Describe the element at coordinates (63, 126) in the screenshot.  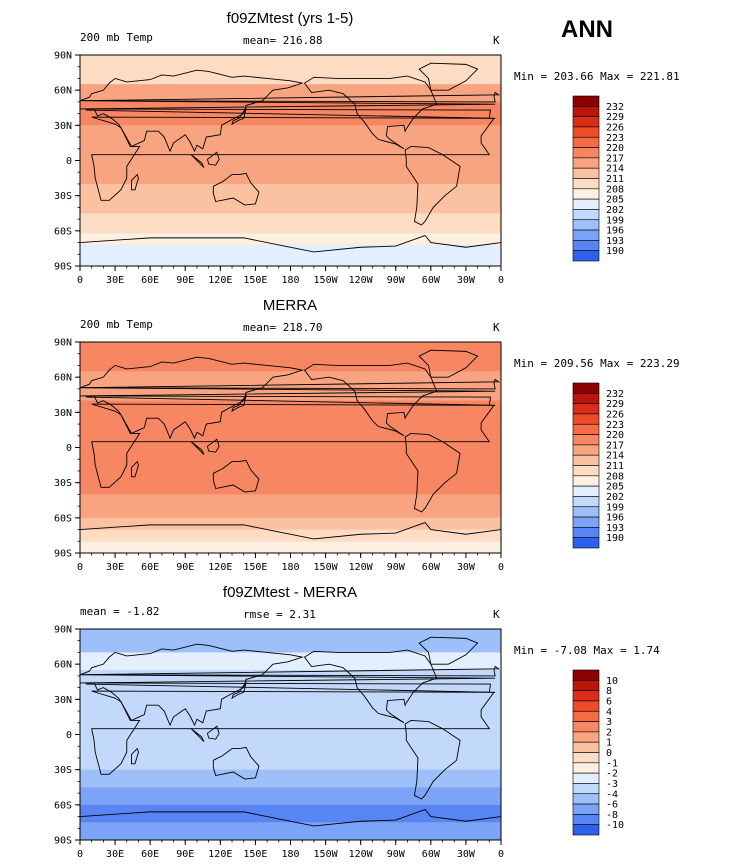
I see `y-tick-label: 30N` at that location.